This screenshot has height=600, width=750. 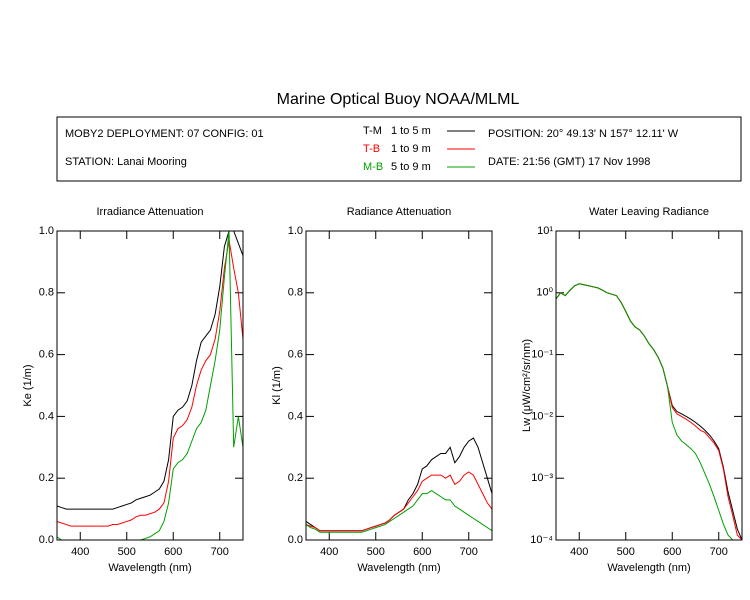 What do you see at coordinates (542, 355) in the screenshot?
I see `y-tick-label: 10⁻¹` at bounding box center [542, 355].